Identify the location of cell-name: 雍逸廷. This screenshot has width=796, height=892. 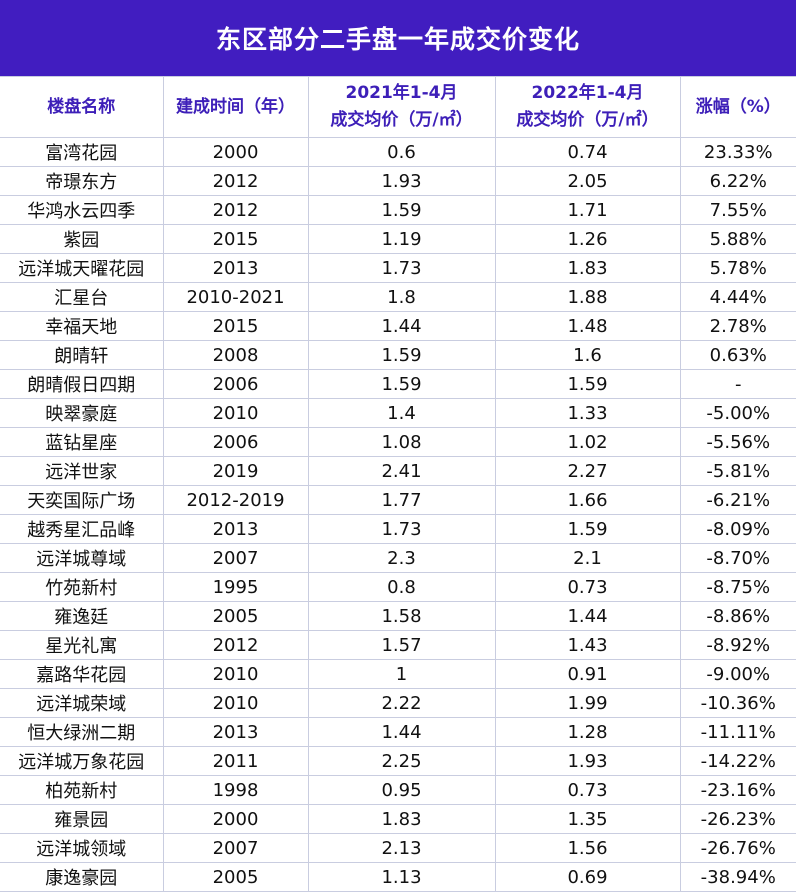
(81, 616).